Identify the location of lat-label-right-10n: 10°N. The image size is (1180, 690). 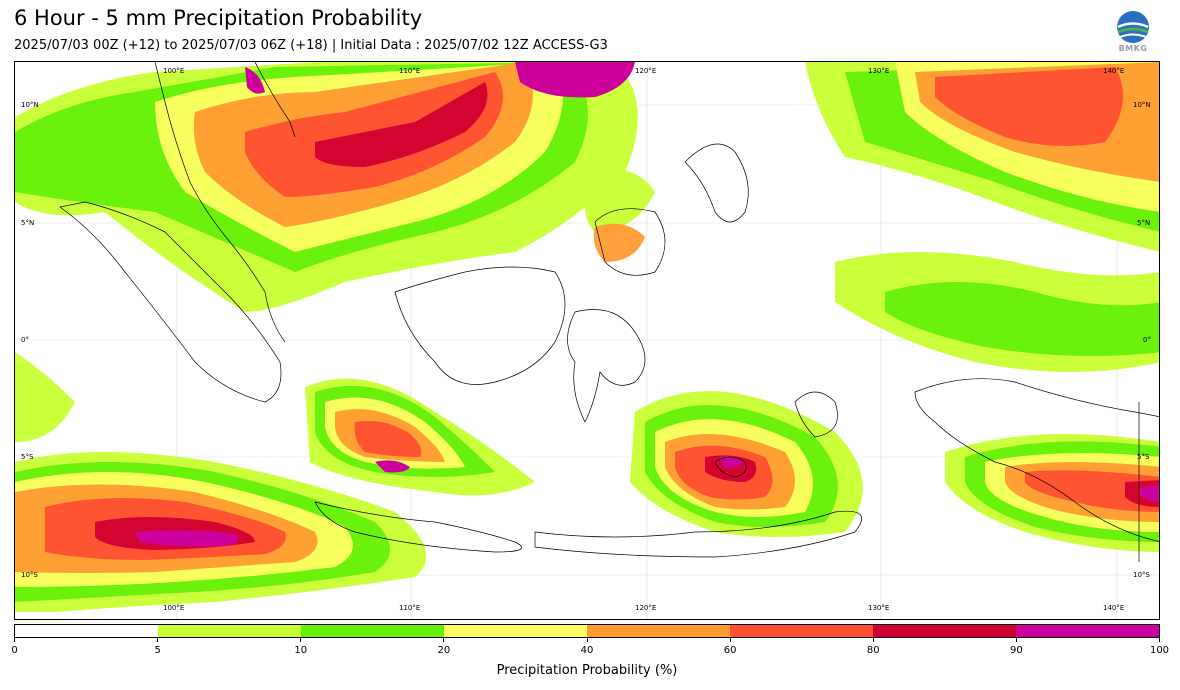
(1142, 105).